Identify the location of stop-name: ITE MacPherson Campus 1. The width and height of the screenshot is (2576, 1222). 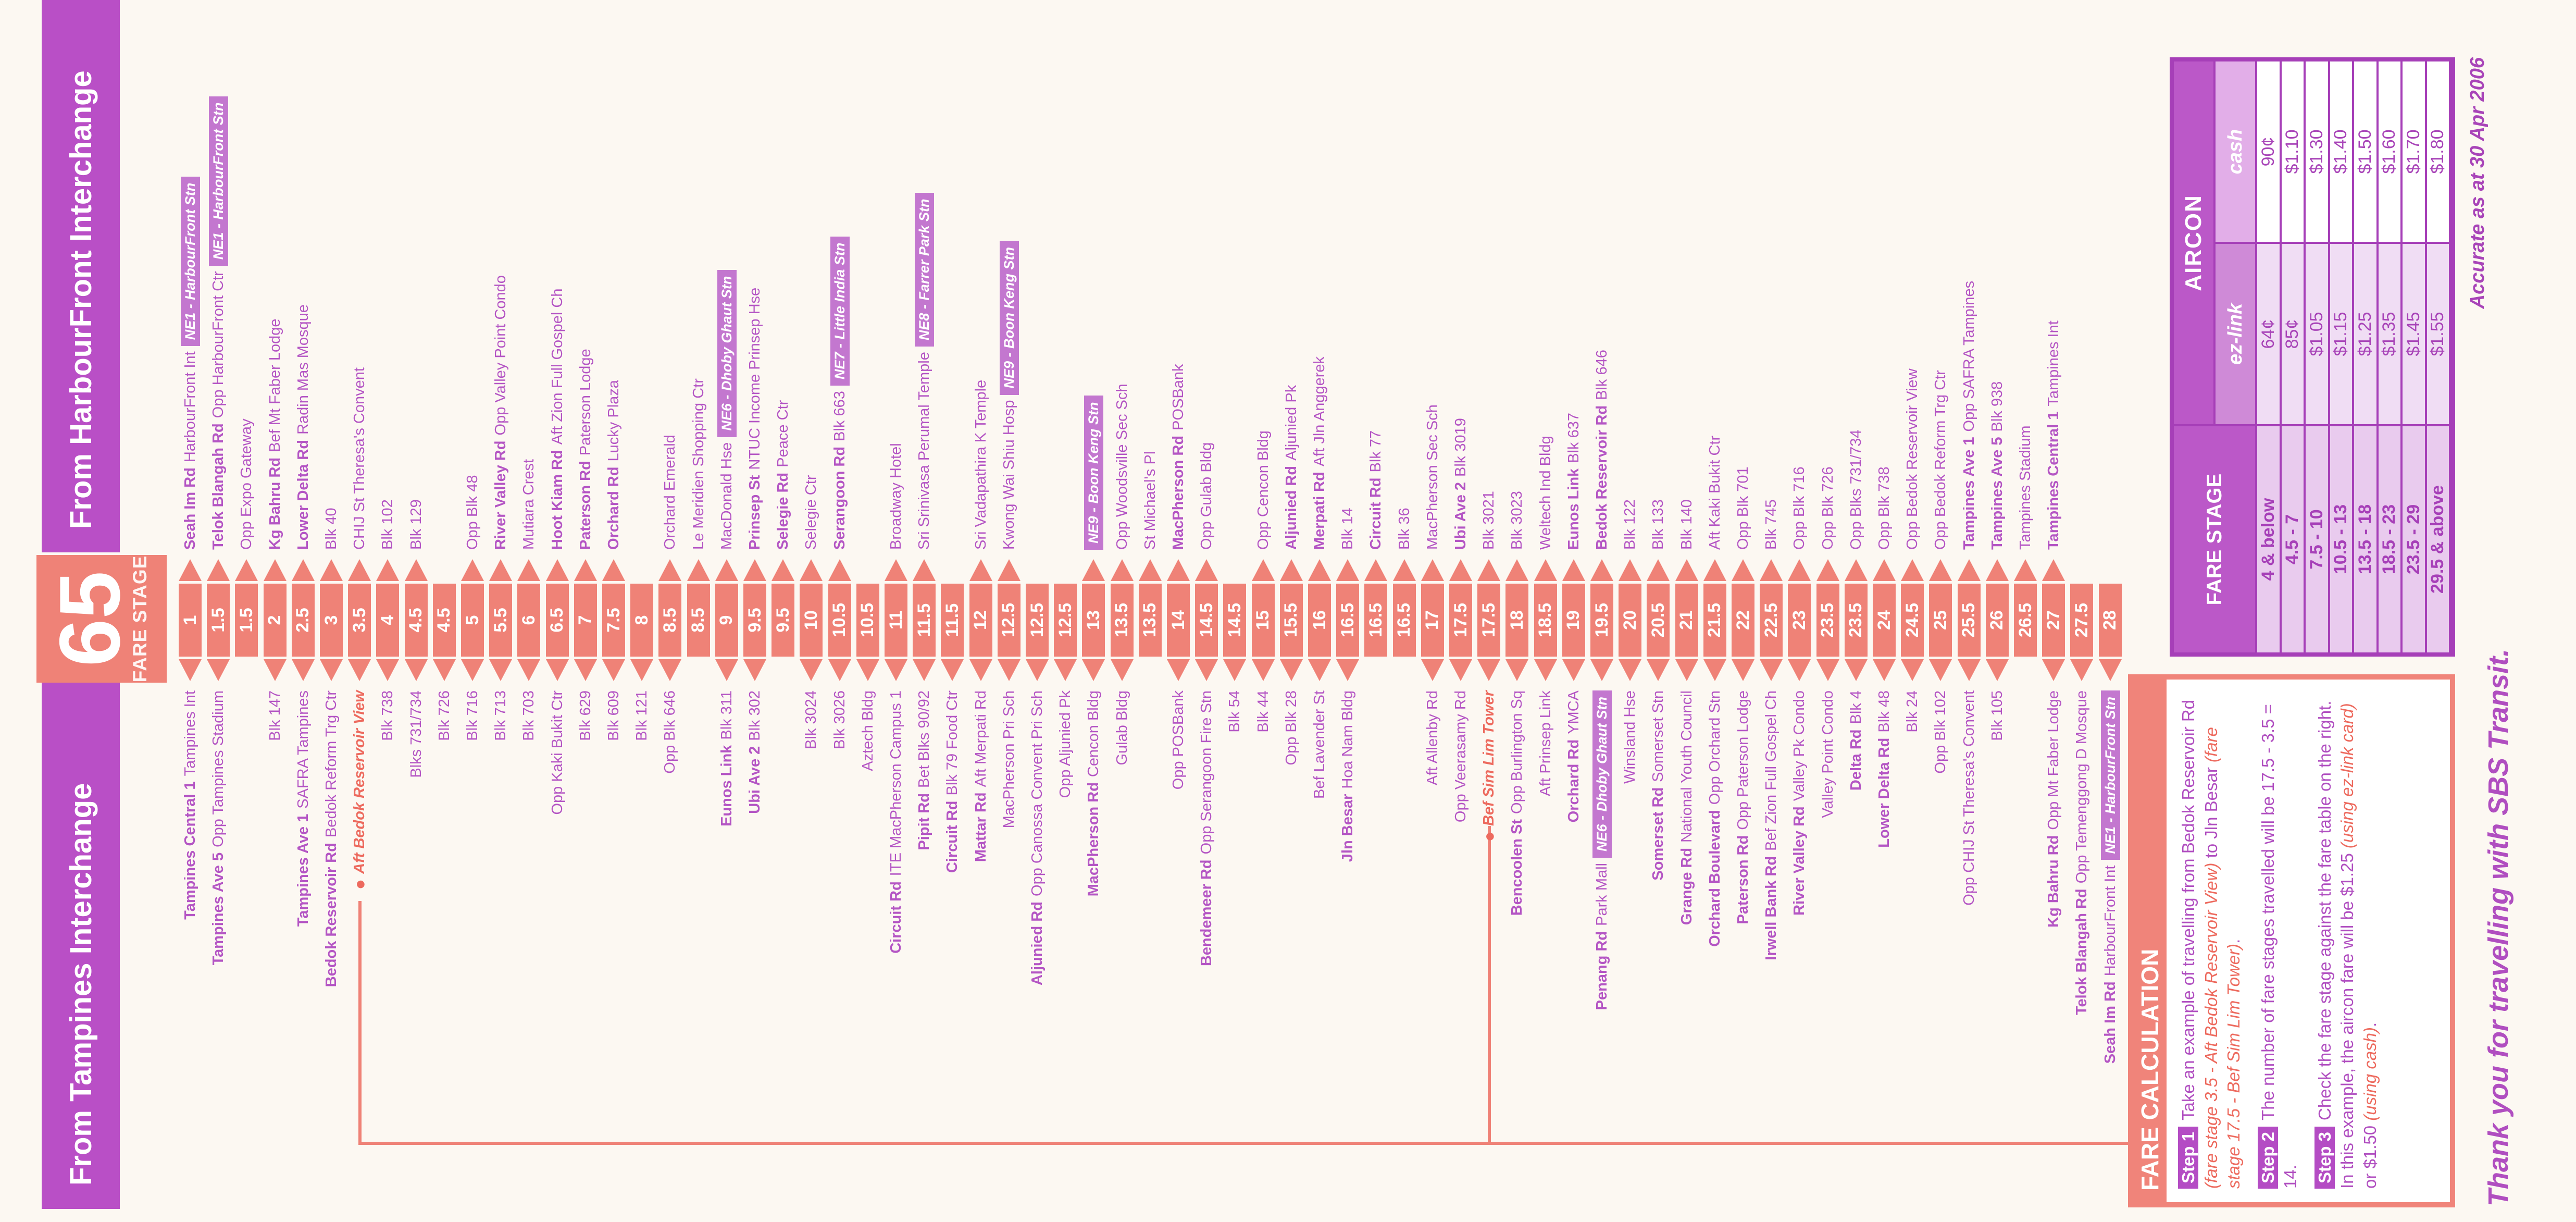
(896, 784).